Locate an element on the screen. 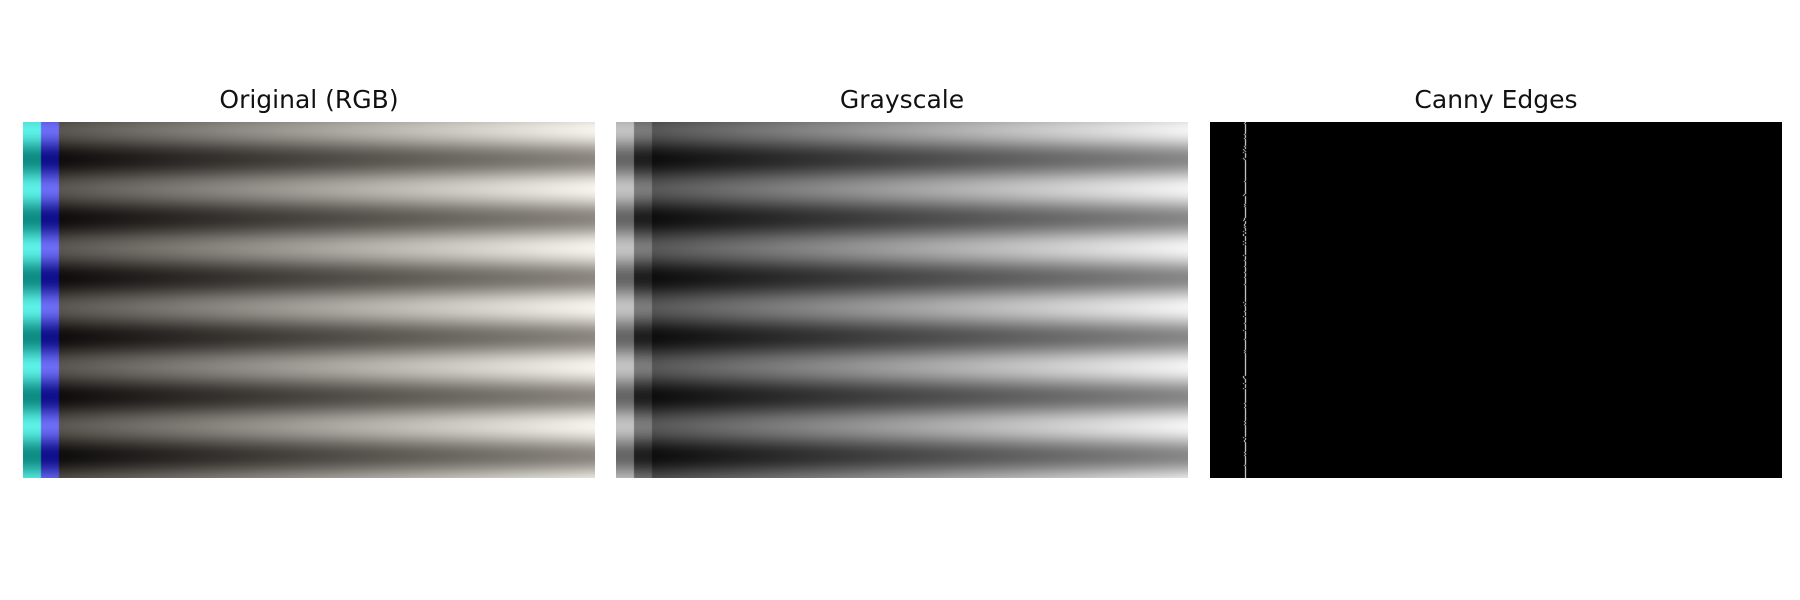  panel-title-original: Original (RGB) is located at coordinates (309, 99).